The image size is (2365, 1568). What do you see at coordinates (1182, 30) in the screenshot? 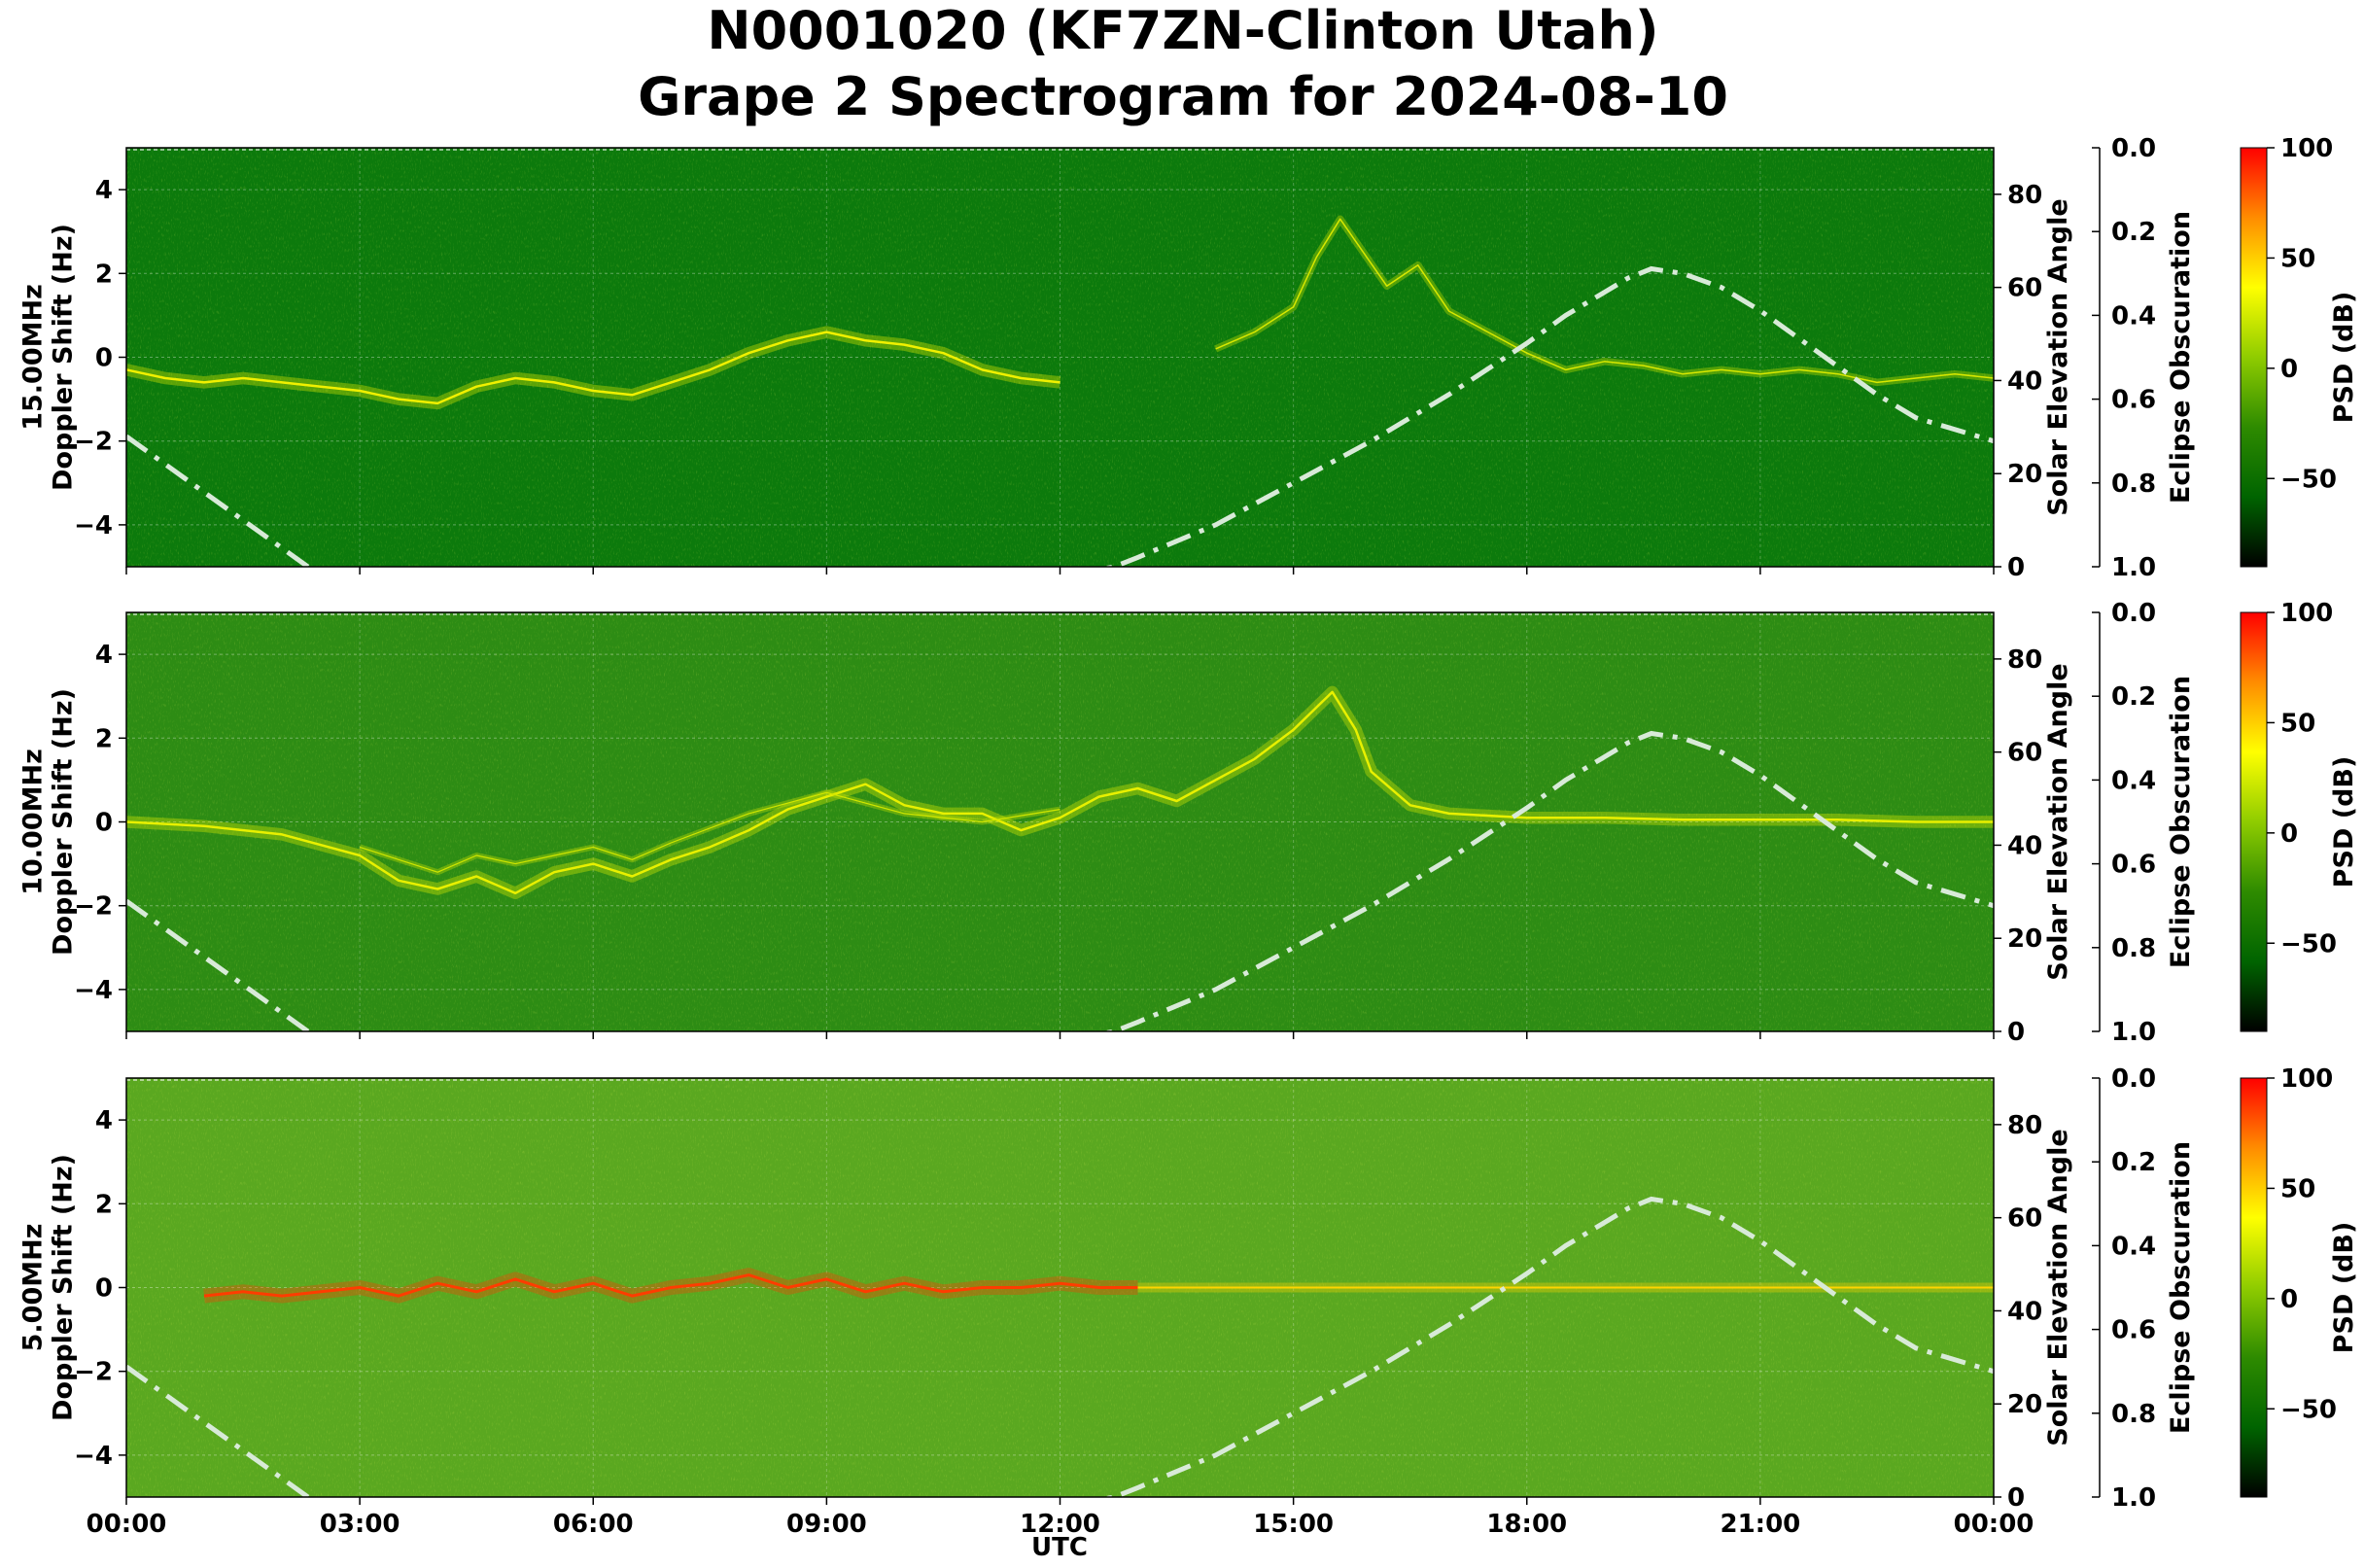
I see `figure-title: N0001020 (KF7ZN-Clinton Utah)` at bounding box center [1182, 30].